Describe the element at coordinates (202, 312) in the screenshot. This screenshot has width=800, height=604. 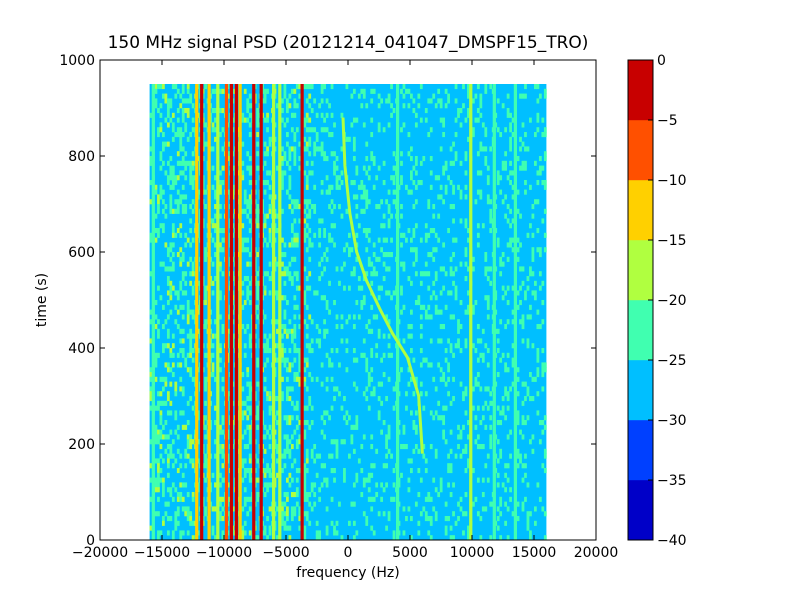
I see `persistent-signal-line` at that location.